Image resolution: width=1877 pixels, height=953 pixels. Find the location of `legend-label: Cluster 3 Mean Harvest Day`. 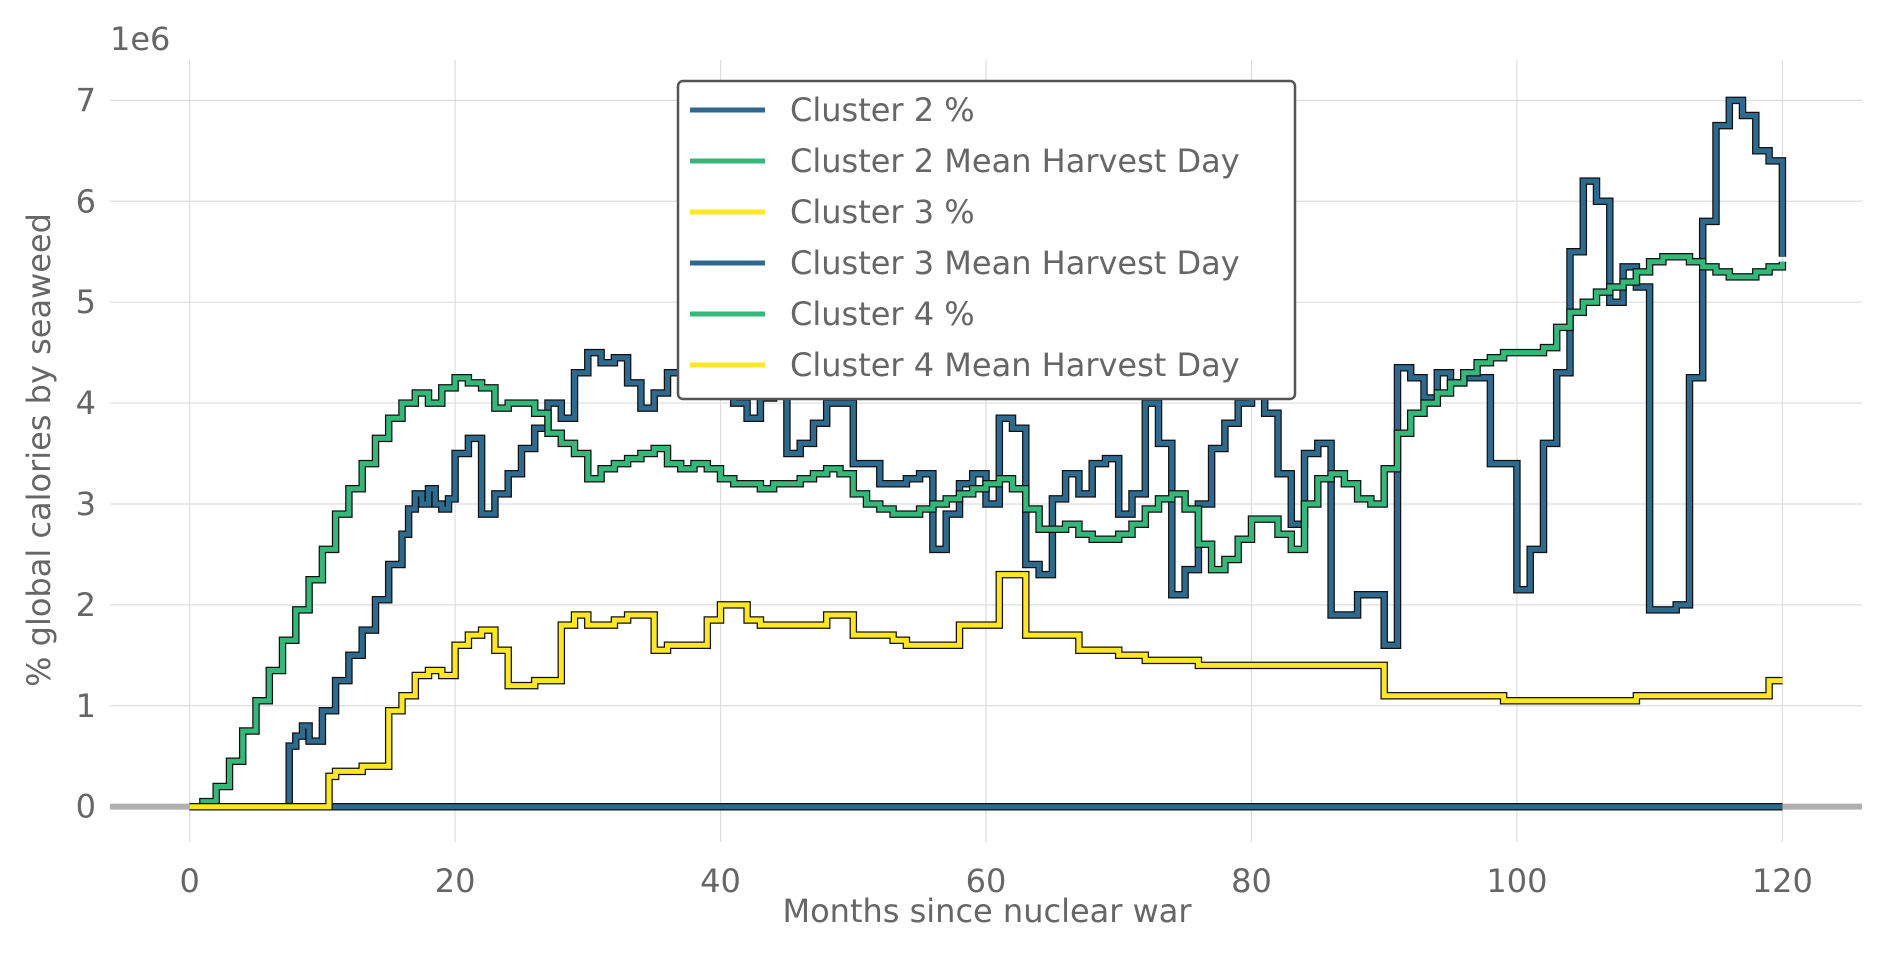

legend-label: Cluster 3 Mean Harvest Day is located at coordinates (1015, 263).